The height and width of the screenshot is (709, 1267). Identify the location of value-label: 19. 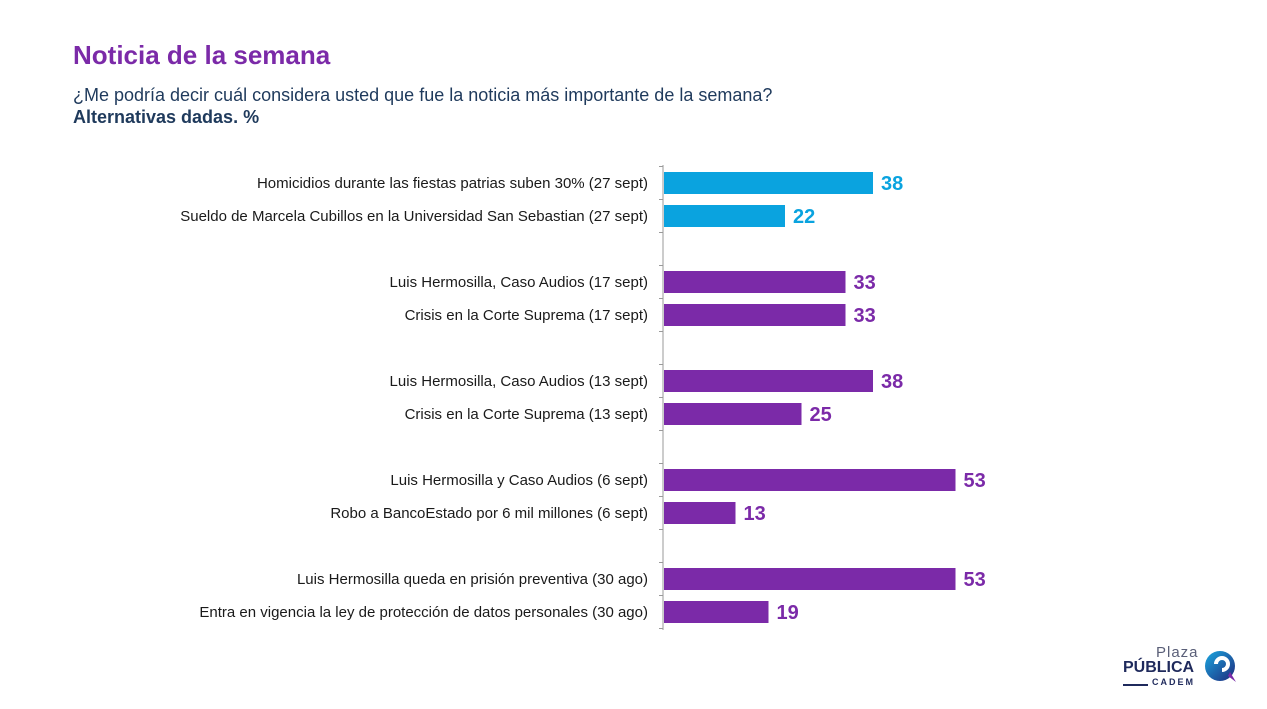
(788, 613).